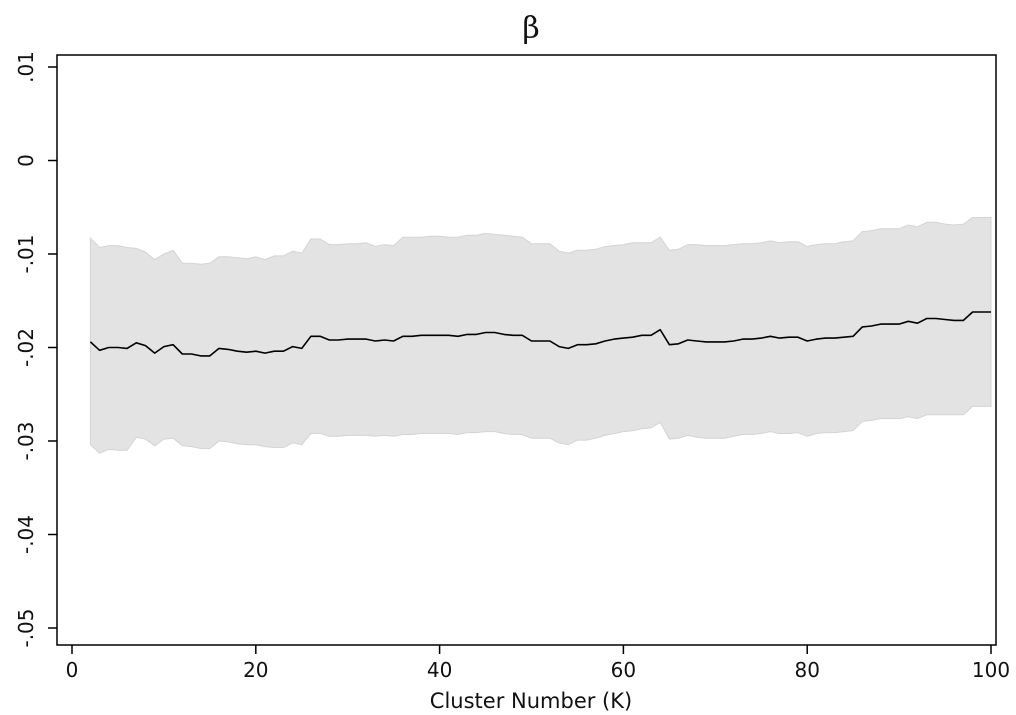 The width and height of the screenshot is (1016, 715). Describe the element at coordinates (26, 627) in the screenshot. I see `y-tick-label: -.05` at that location.